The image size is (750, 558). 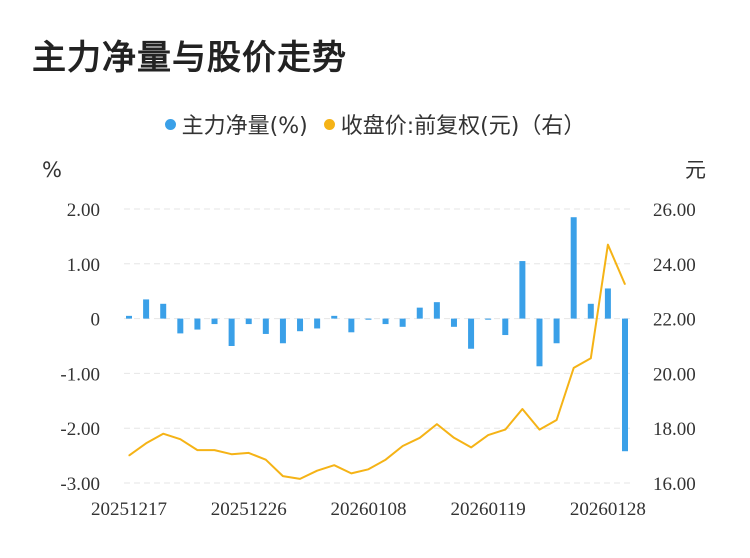 What do you see at coordinates (674, 484) in the screenshot?
I see `right-axis-tick-label: 16.00` at bounding box center [674, 484].